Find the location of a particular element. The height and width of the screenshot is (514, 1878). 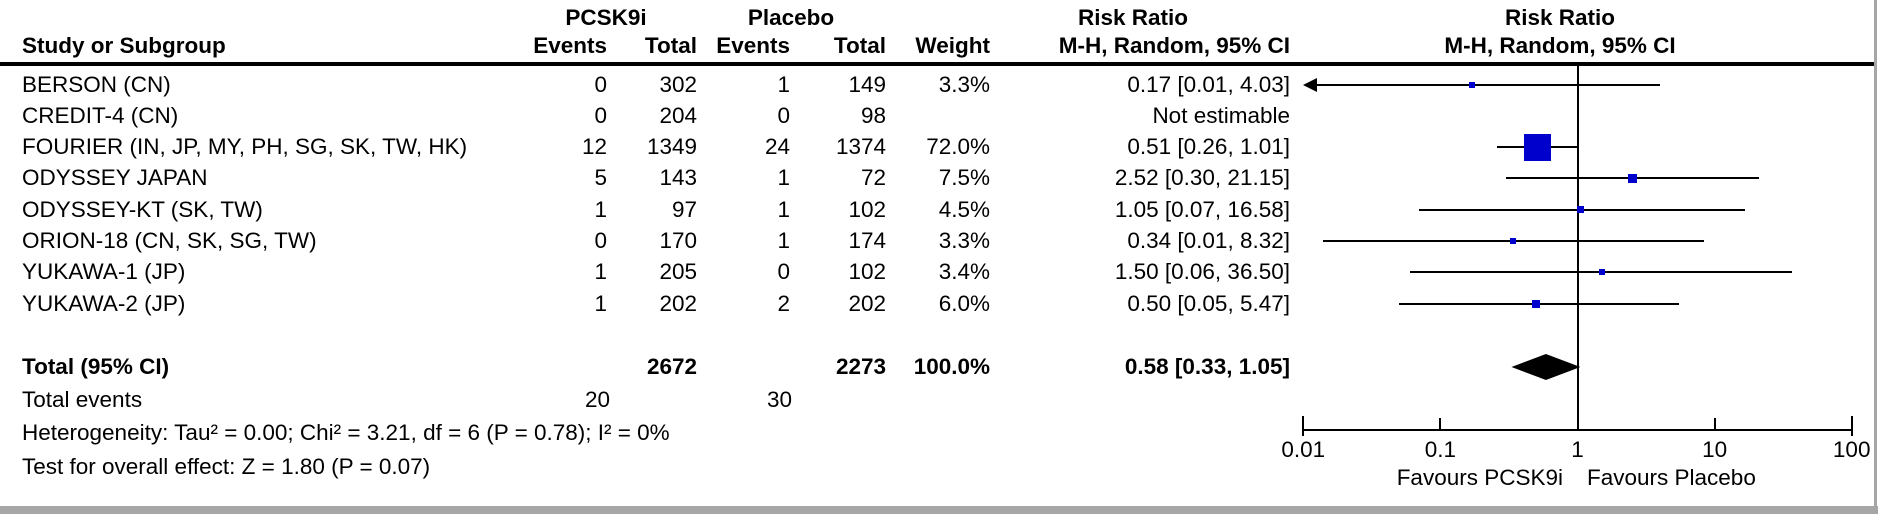

study-name: ODYSSEY JAPAN is located at coordinates (115, 178).